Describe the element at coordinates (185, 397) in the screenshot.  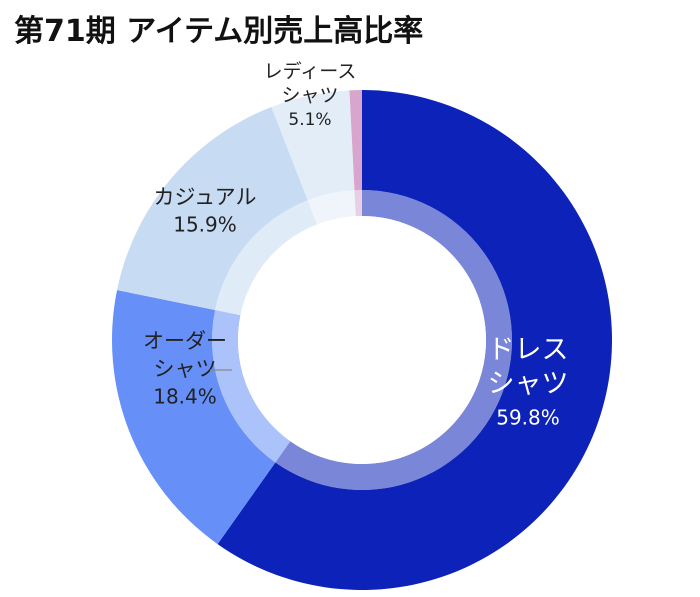
I see `slice-value-label: 18.4%` at that location.